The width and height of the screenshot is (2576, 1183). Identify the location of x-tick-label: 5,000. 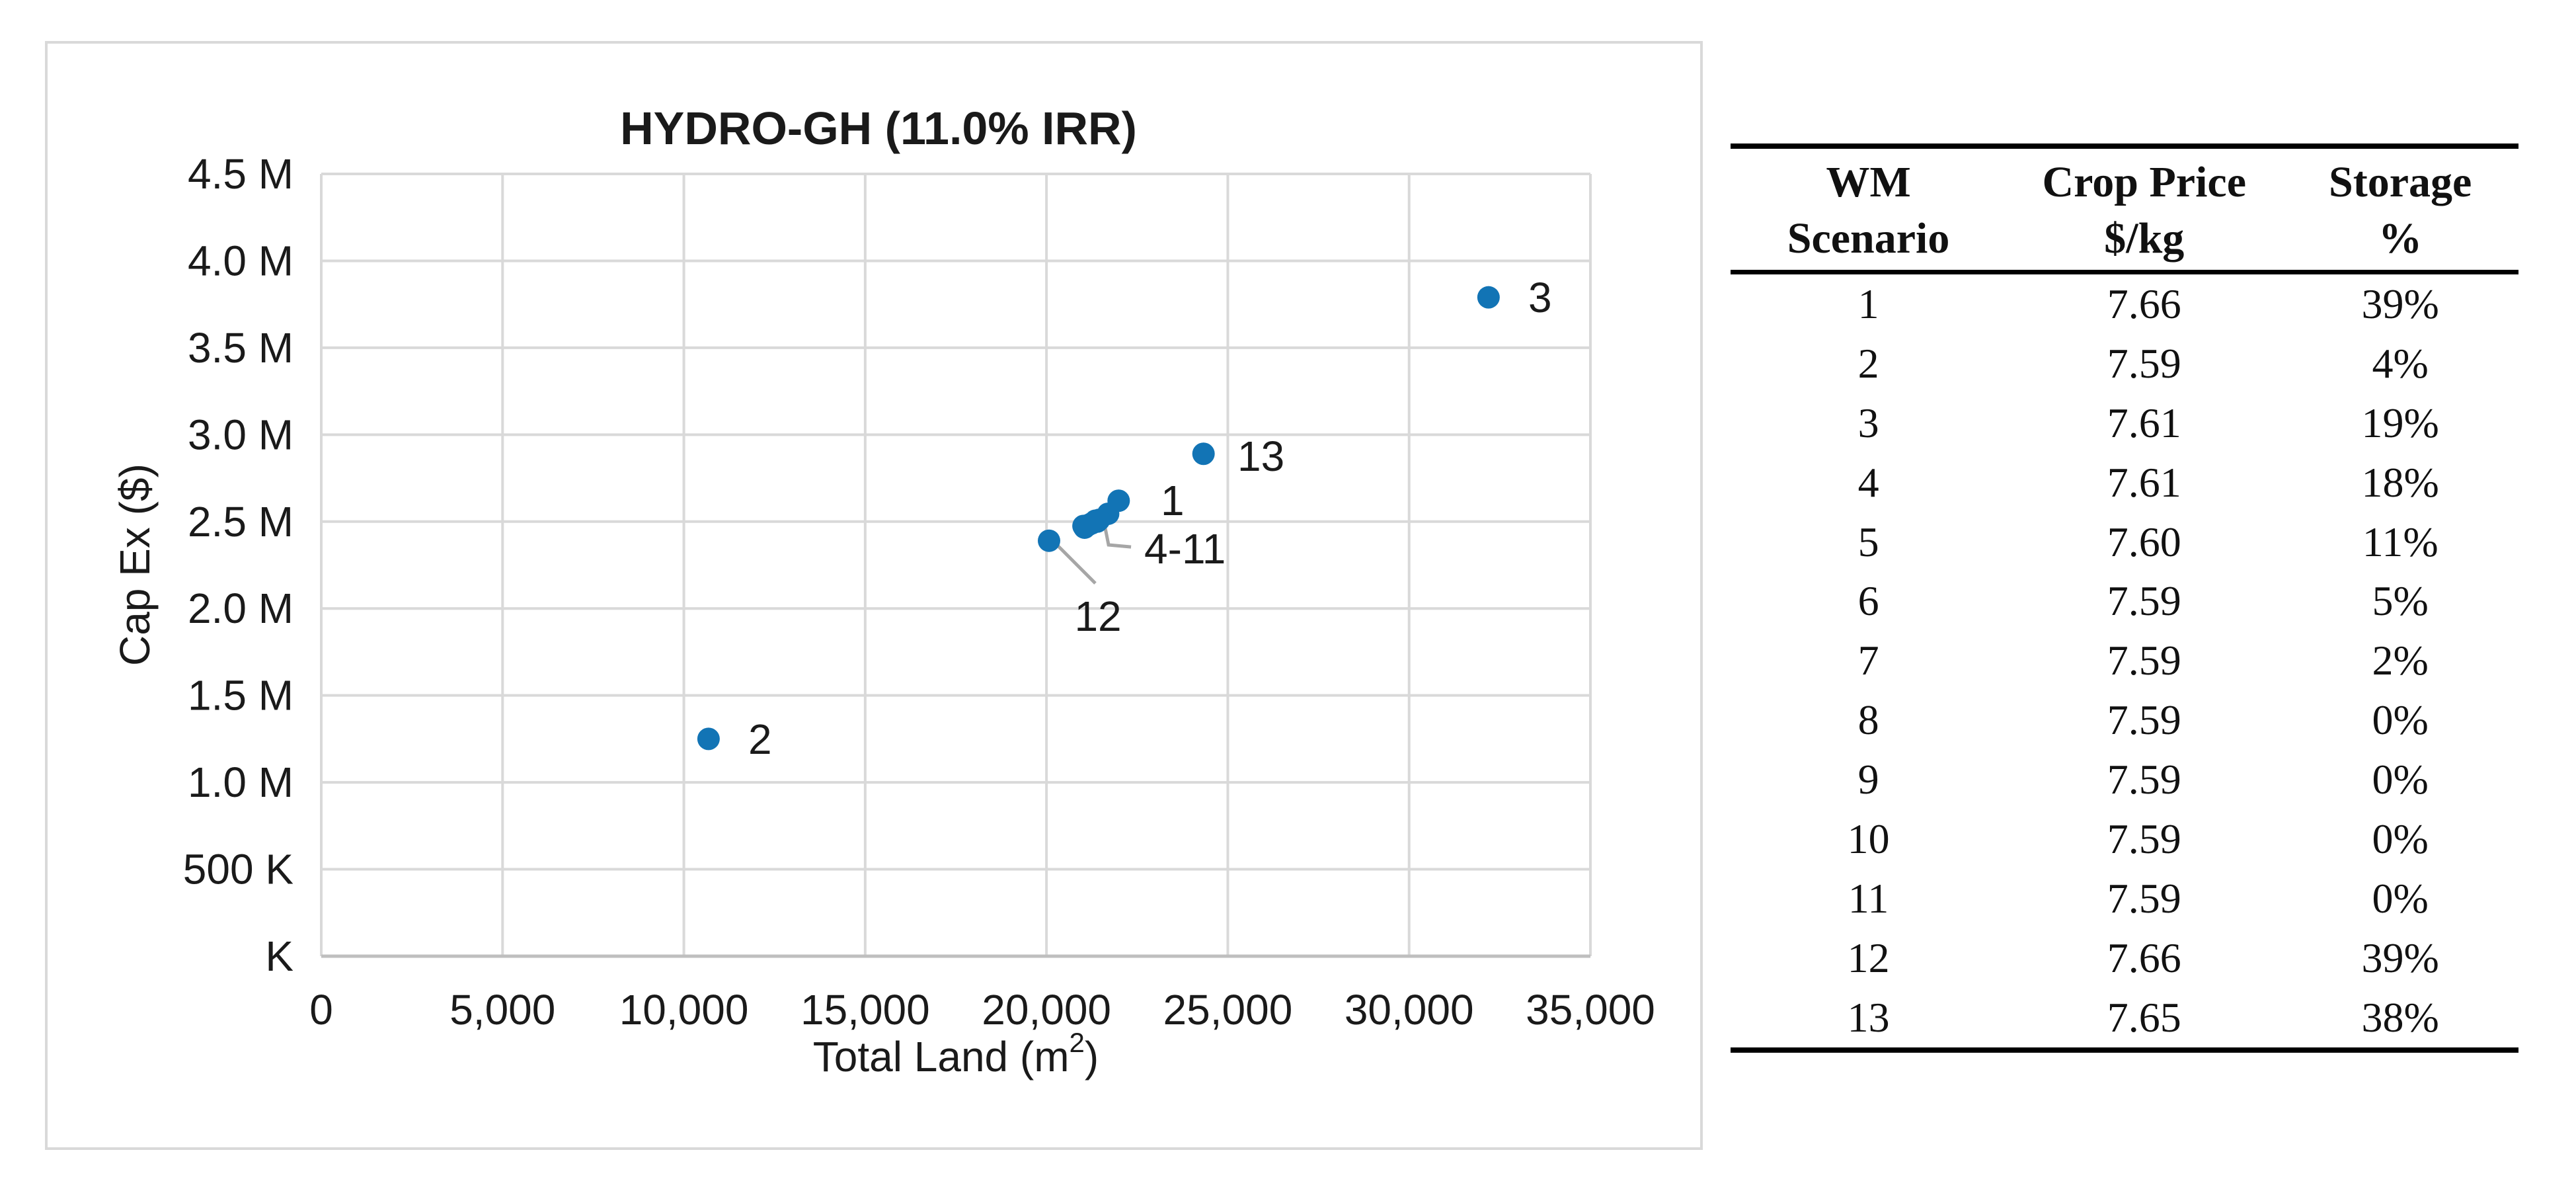
(502, 1010).